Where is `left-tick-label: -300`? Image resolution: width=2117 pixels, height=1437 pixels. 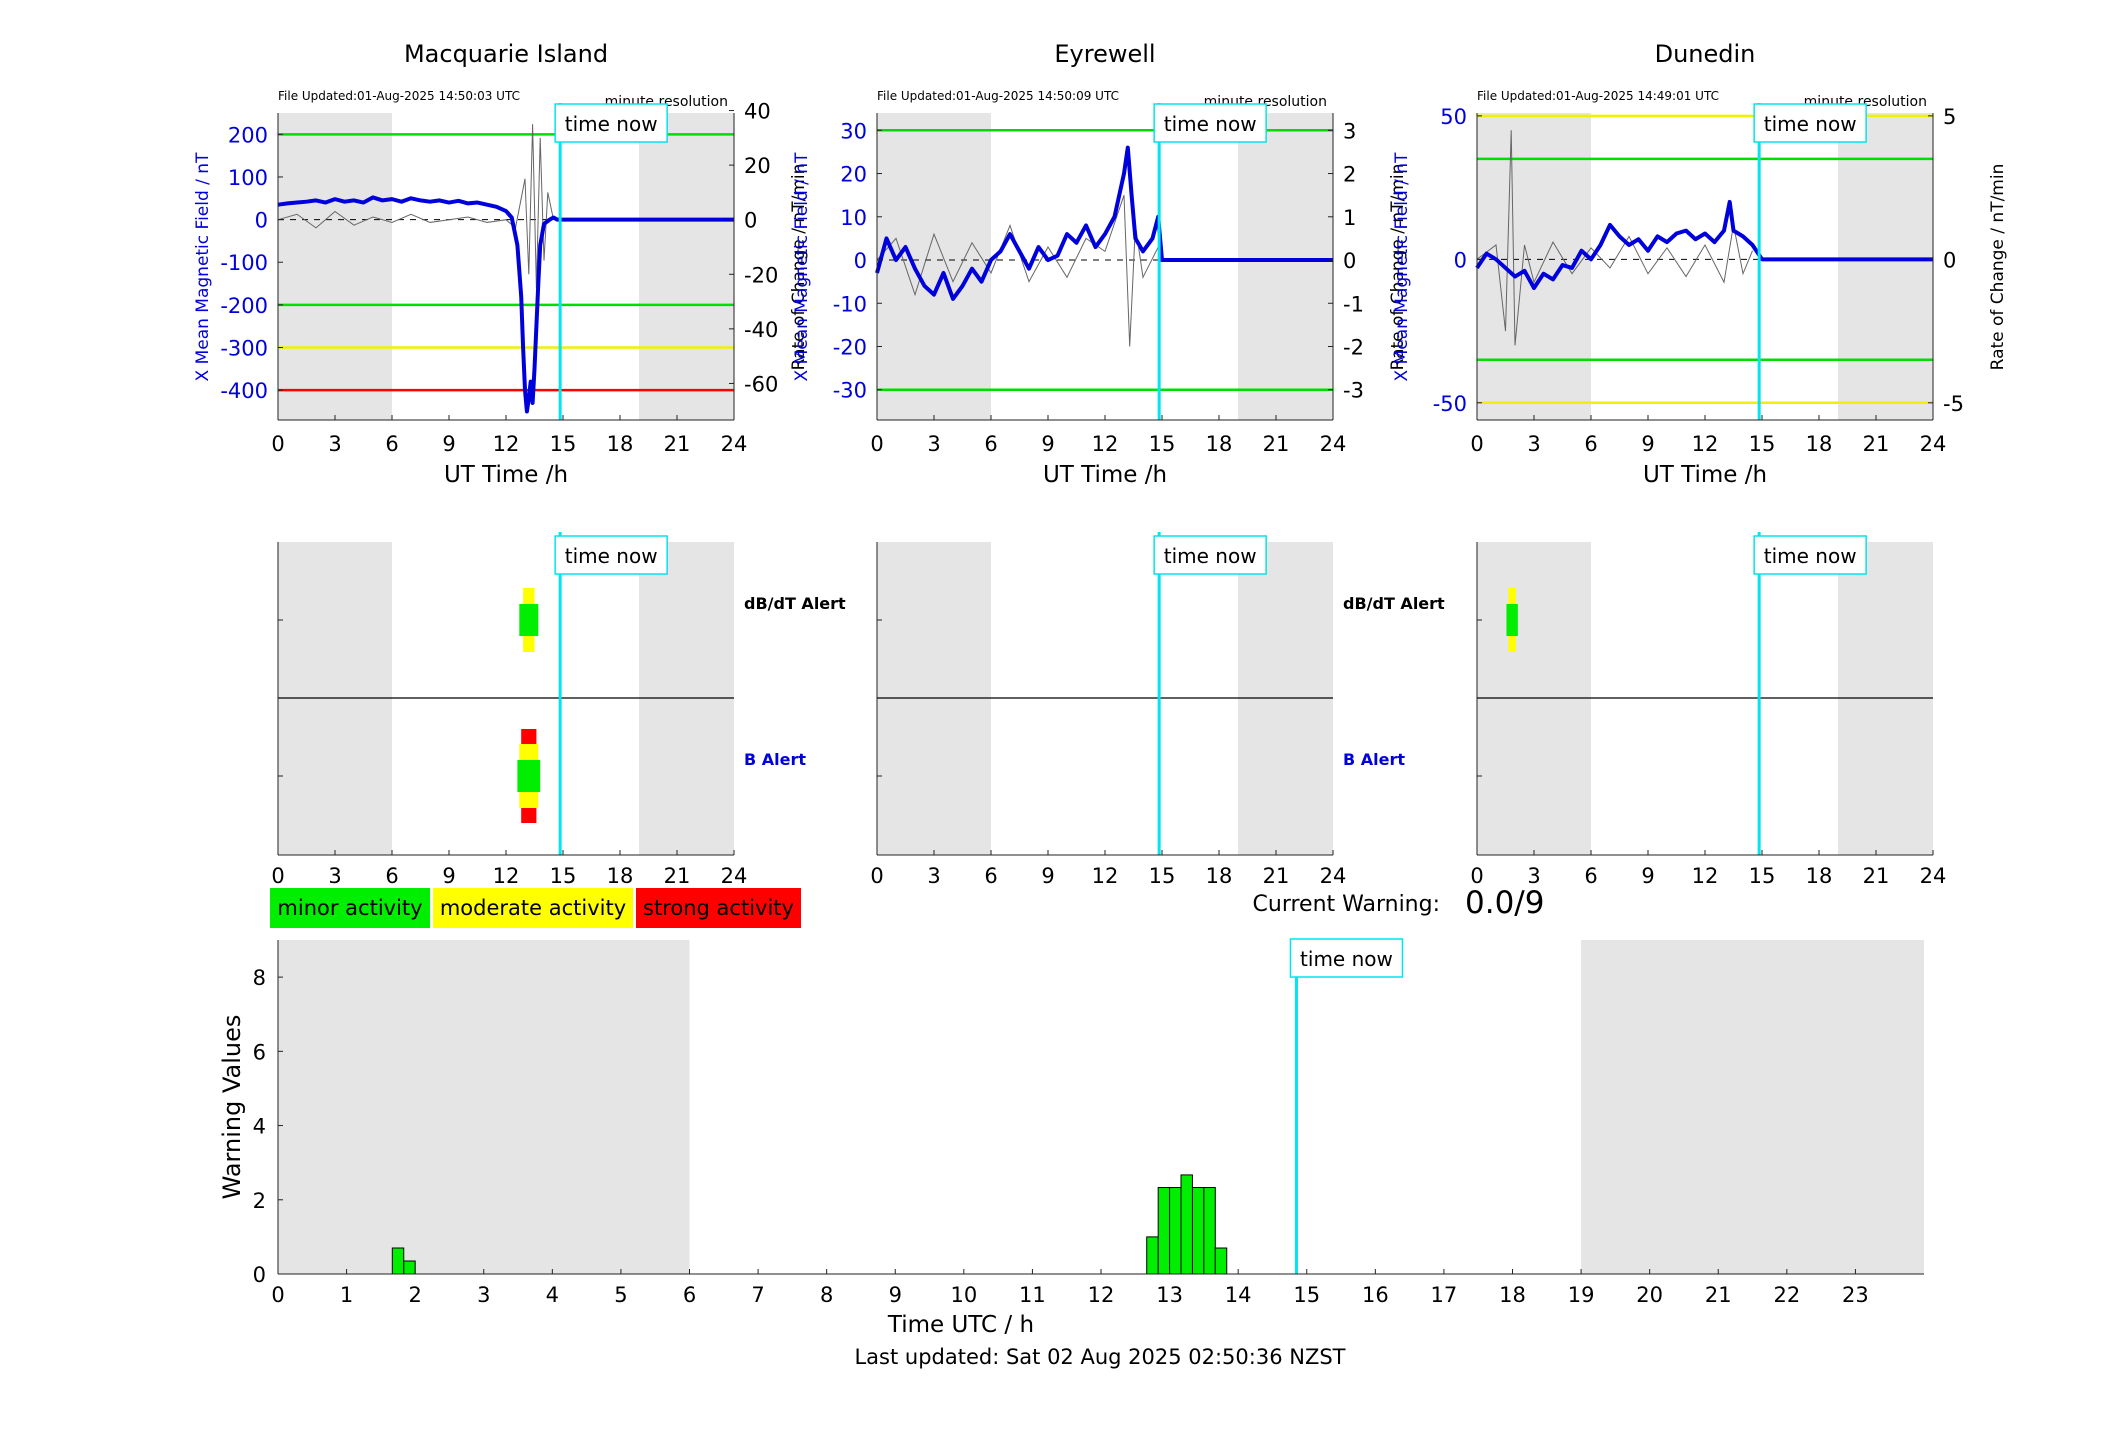
left-tick-label: -300 is located at coordinates (244, 349).